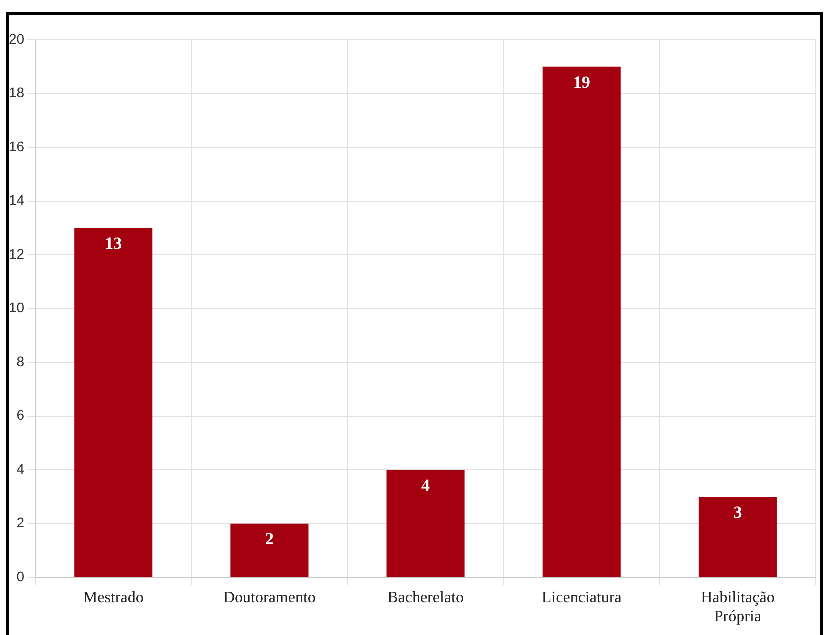 The image size is (829, 635). Describe the element at coordinates (426, 485) in the screenshot. I see `data-label: 4` at that location.